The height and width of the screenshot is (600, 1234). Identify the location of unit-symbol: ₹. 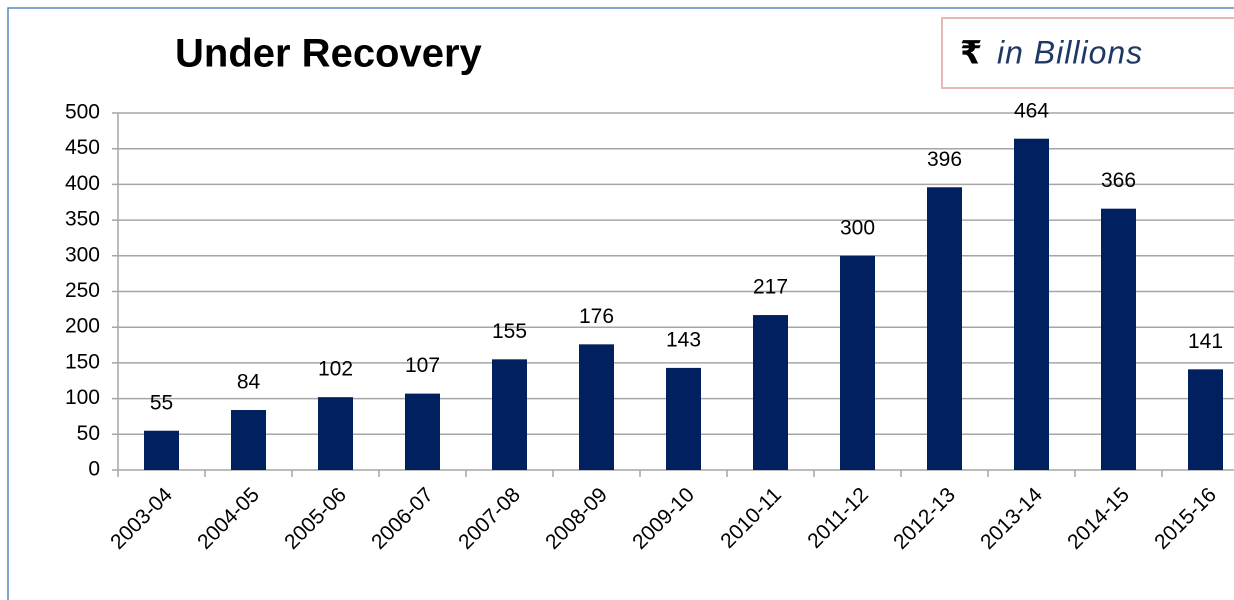
(971, 52).